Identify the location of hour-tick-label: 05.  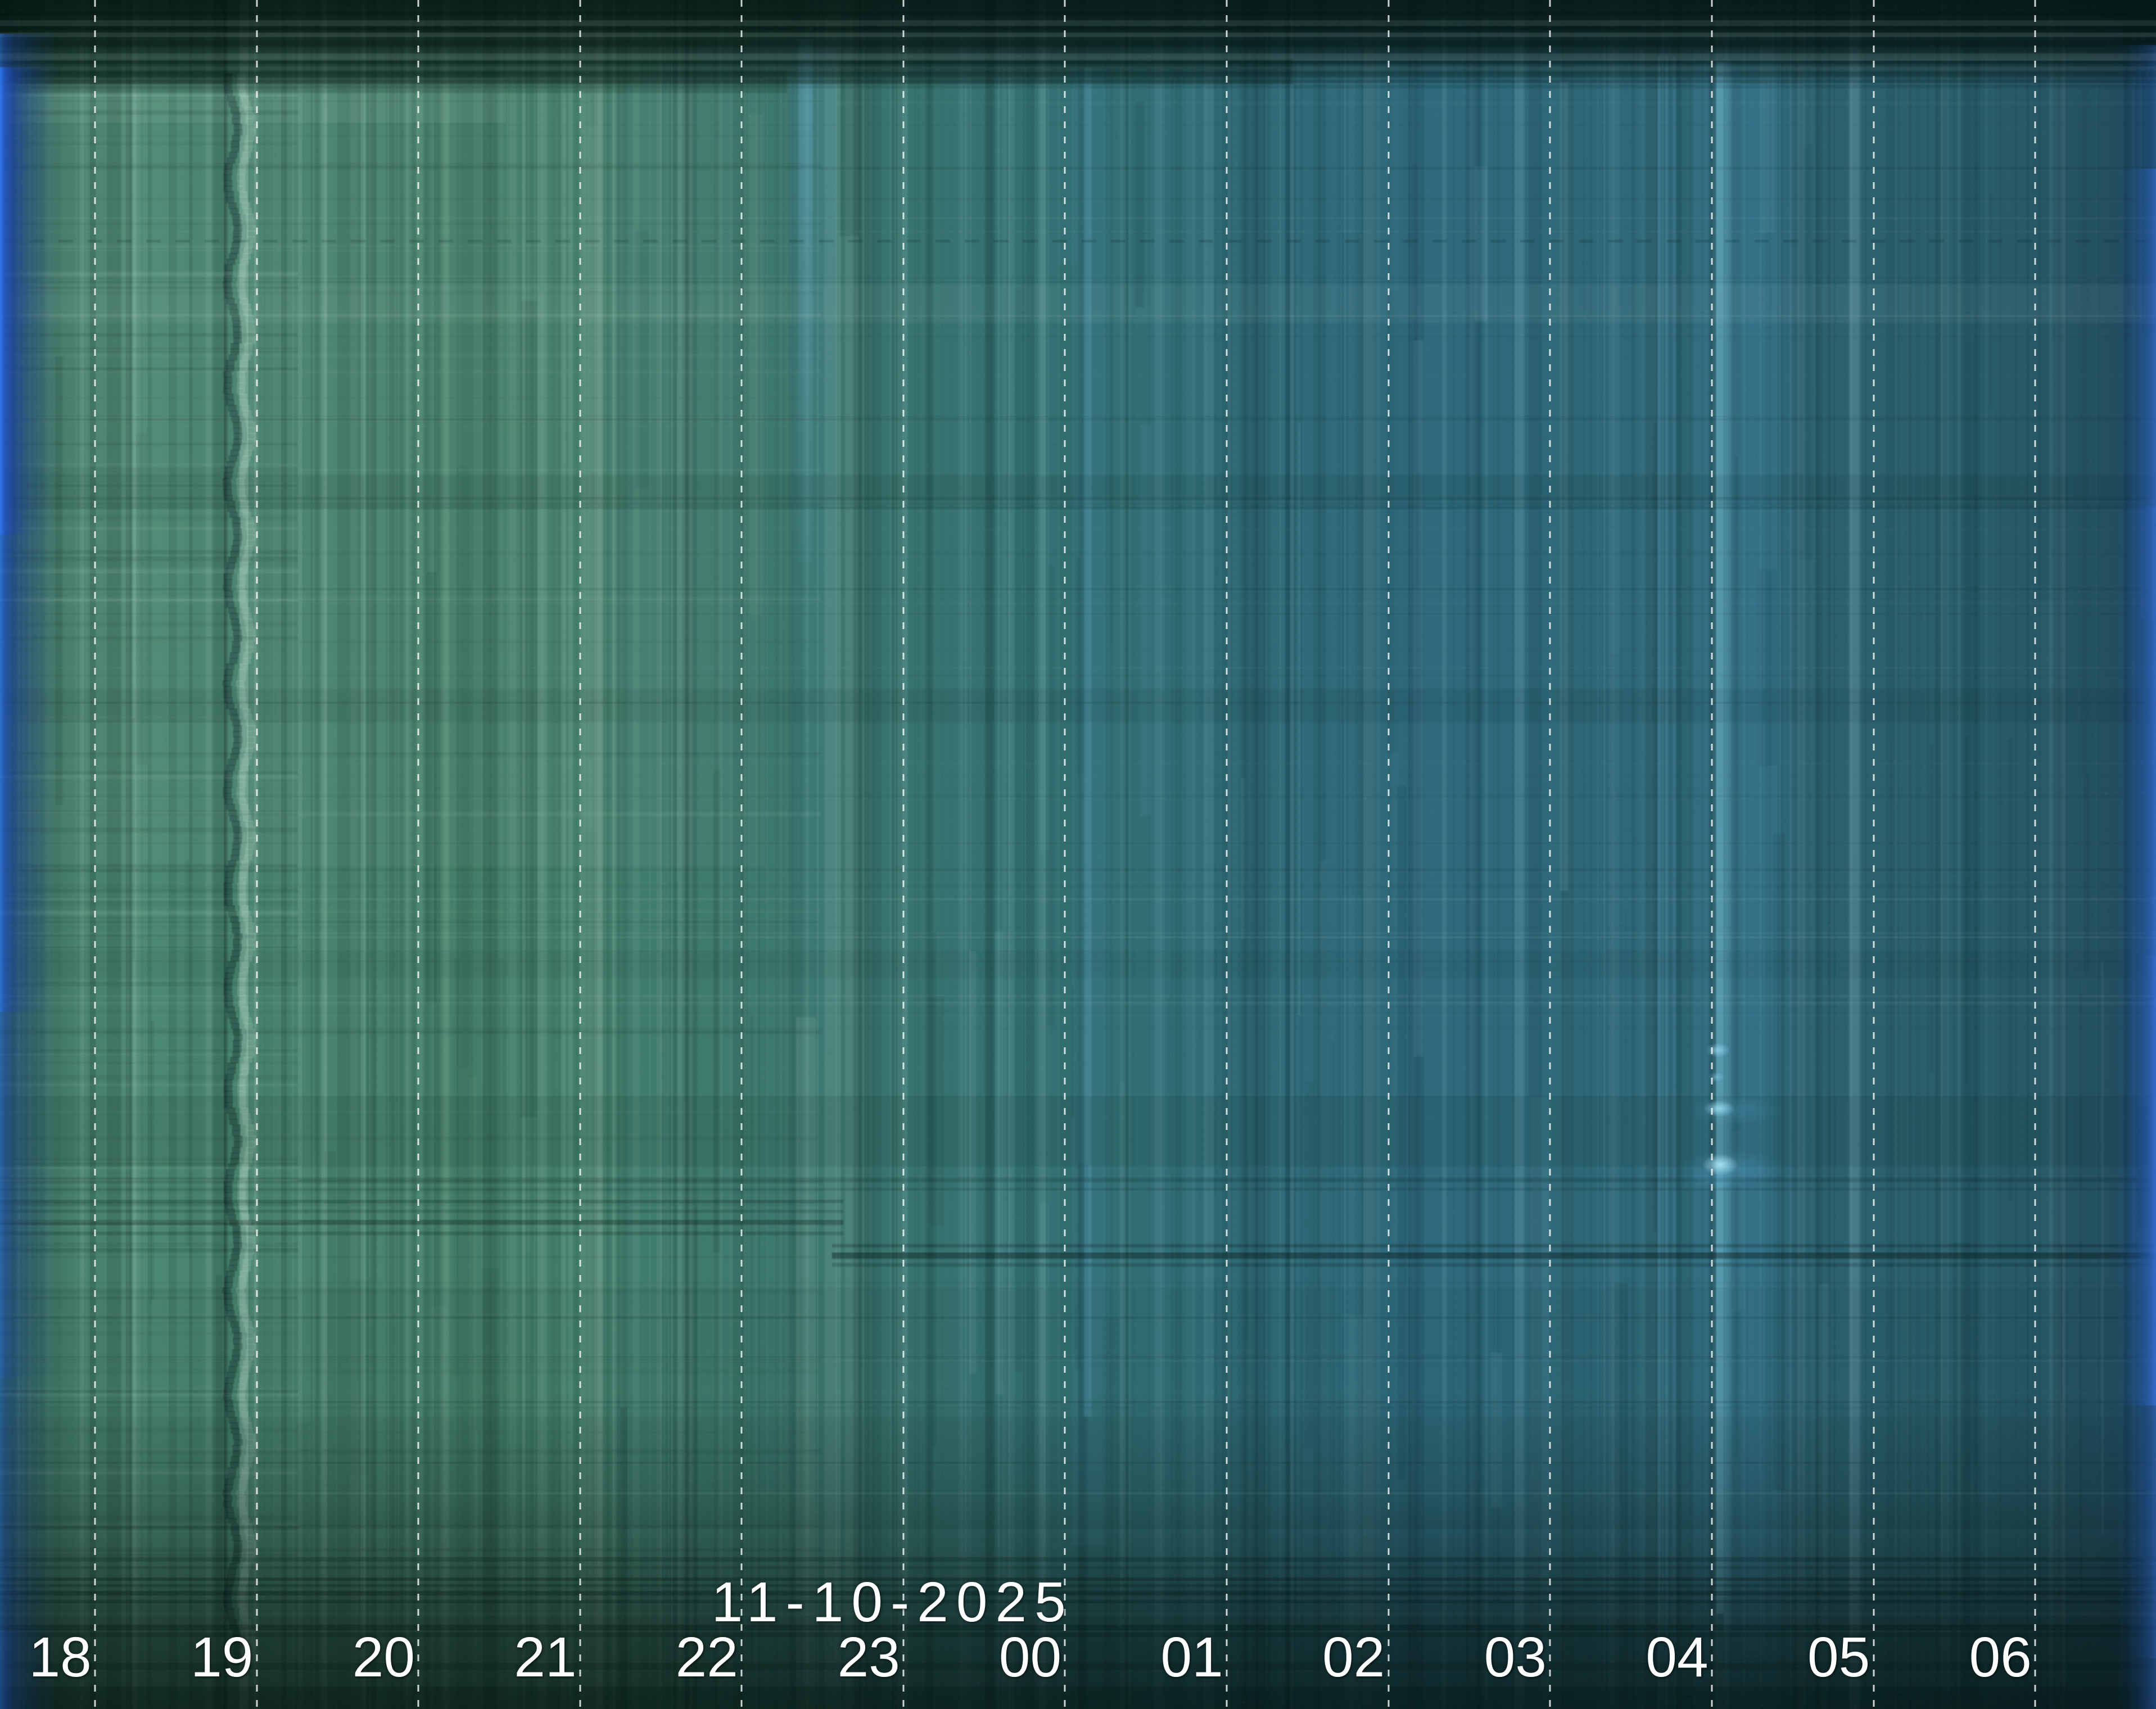
(1838, 1657).